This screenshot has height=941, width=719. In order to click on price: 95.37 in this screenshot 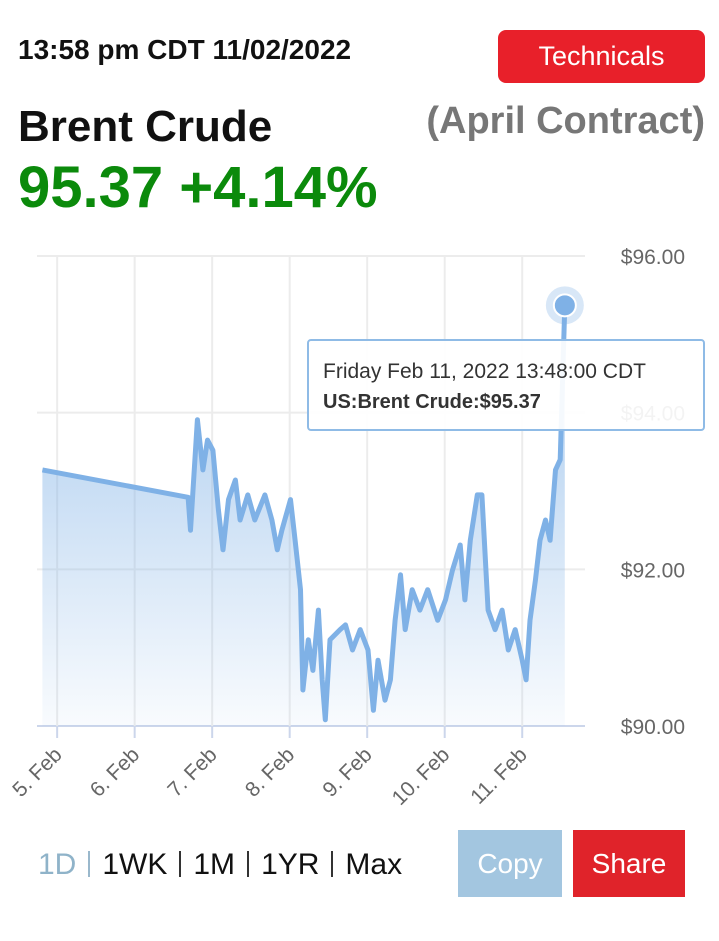, I will do `click(91, 187)`.